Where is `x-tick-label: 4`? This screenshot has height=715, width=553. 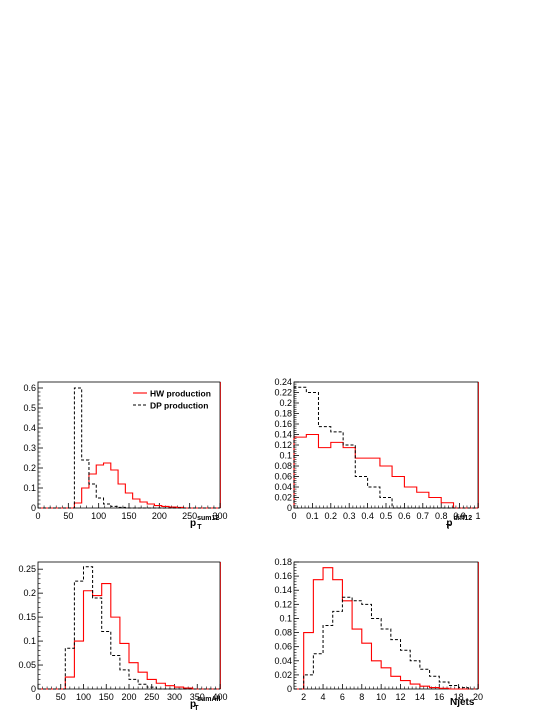 x-tick-label: 4 is located at coordinates (323, 697).